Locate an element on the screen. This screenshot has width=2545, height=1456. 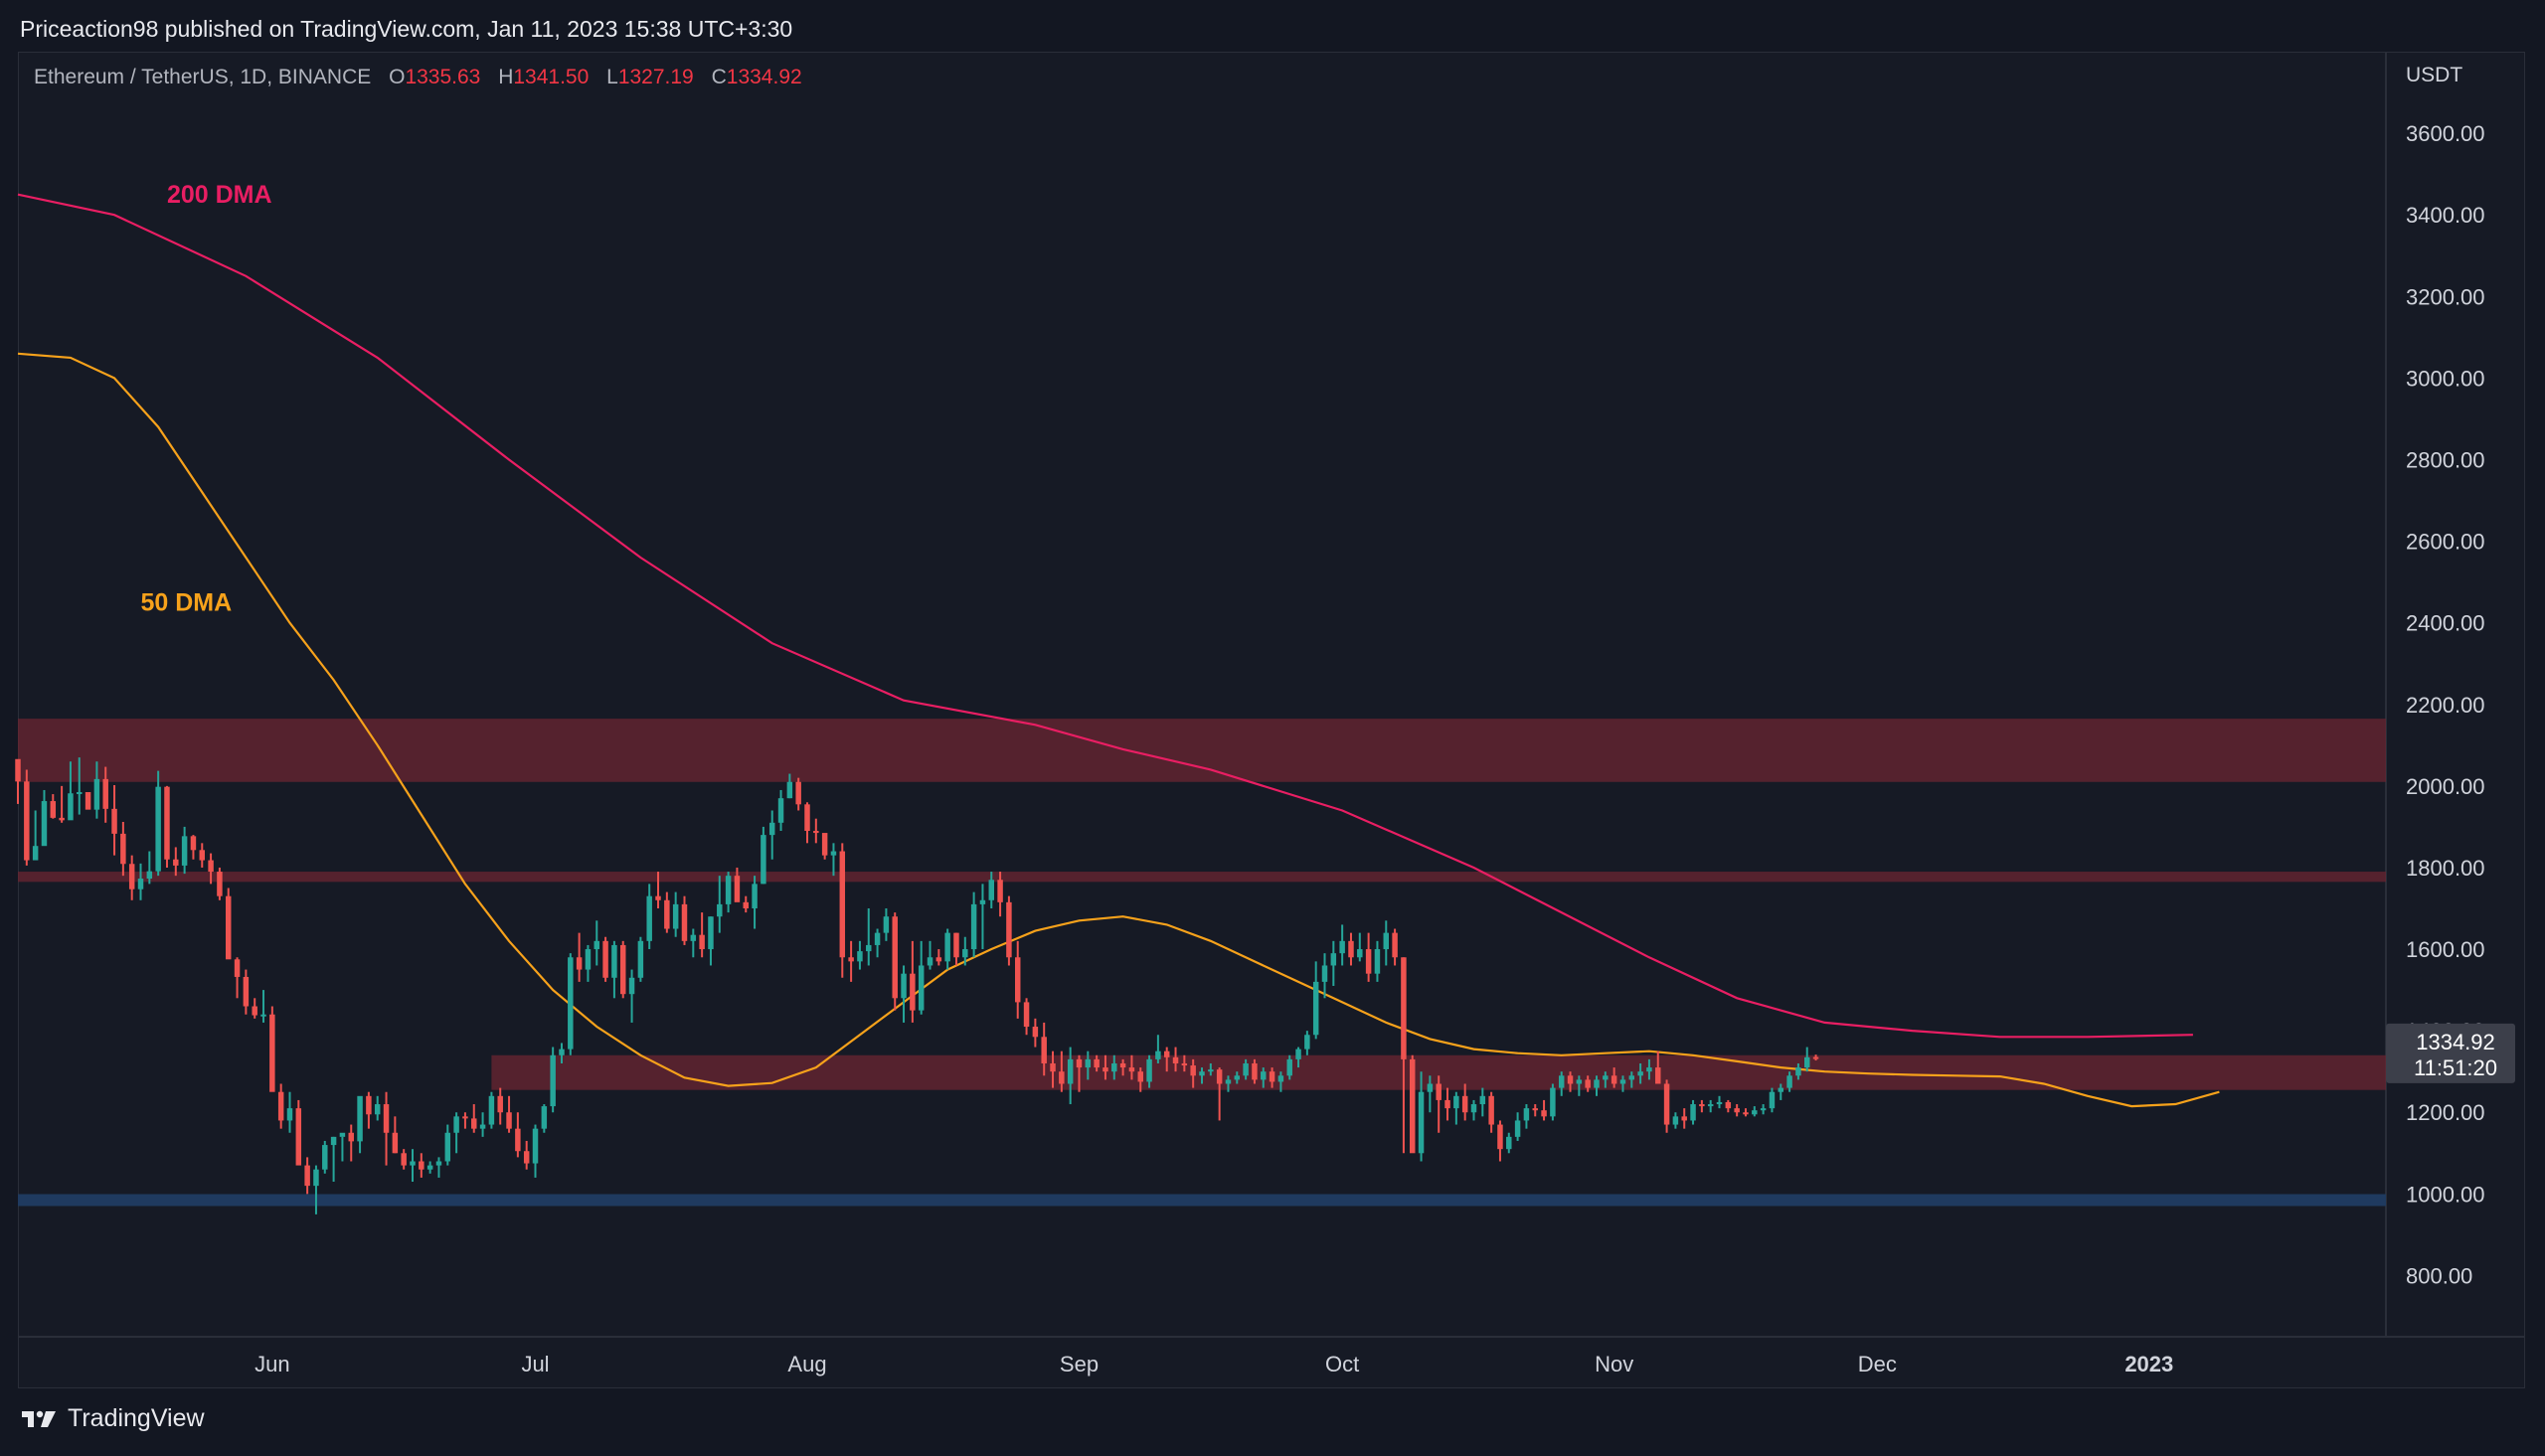
high-label: H is located at coordinates (506, 77).